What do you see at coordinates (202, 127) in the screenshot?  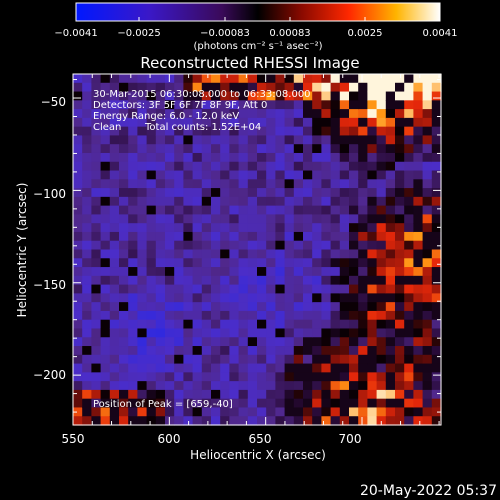 I see `annotation-total-counts: Total counts: 1.52E+04` at bounding box center [202, 127].